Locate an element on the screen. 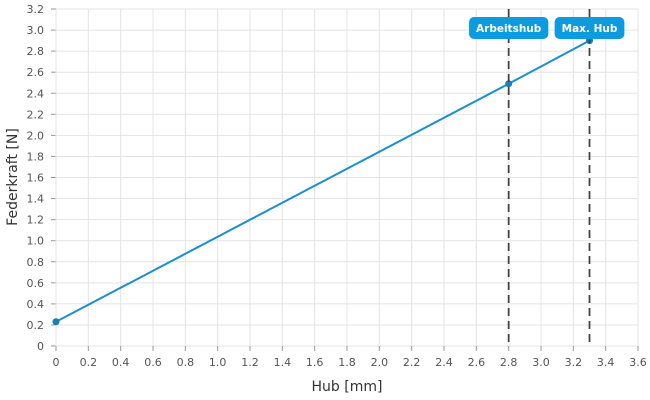 Image resolution: width=650 pixels, height=400 pixels. y-tick-label: 0.6 is located at coordinates (36, 283).